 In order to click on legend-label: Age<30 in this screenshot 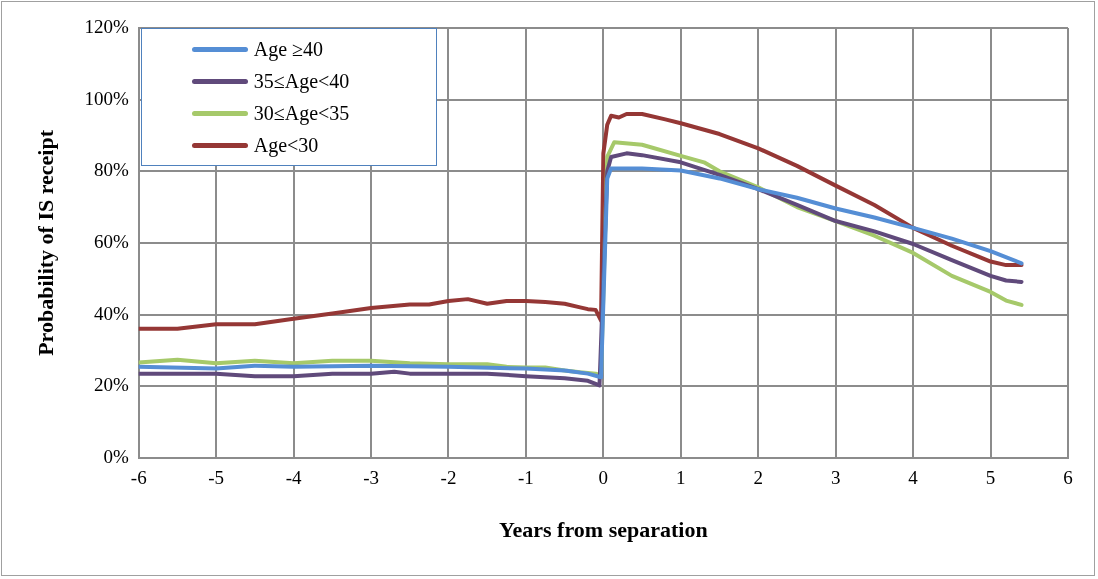, I will do `click(286, 145)`.